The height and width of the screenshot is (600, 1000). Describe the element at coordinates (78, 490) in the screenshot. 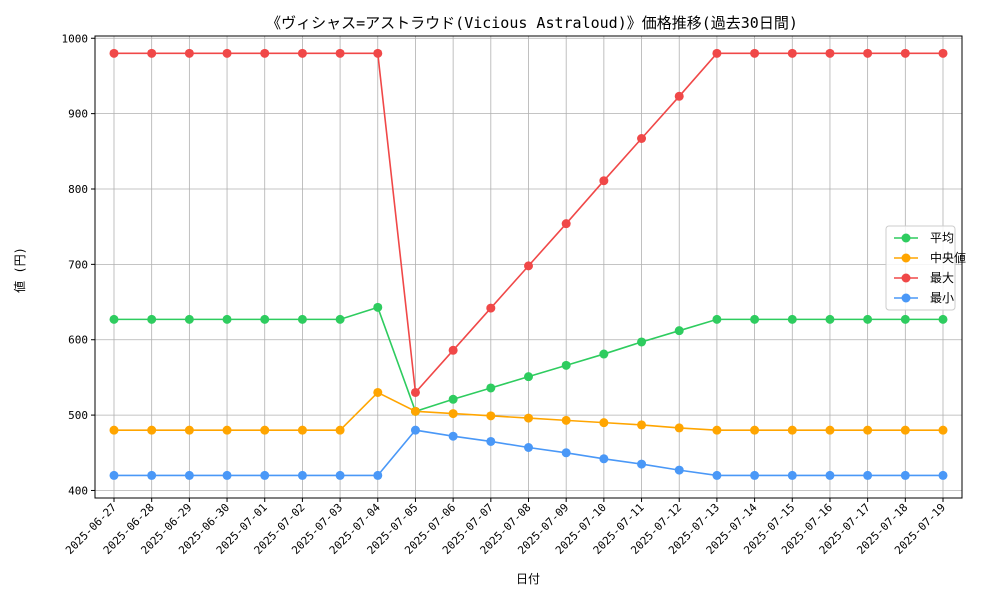

I see `y-tick-label: 400` at that location.